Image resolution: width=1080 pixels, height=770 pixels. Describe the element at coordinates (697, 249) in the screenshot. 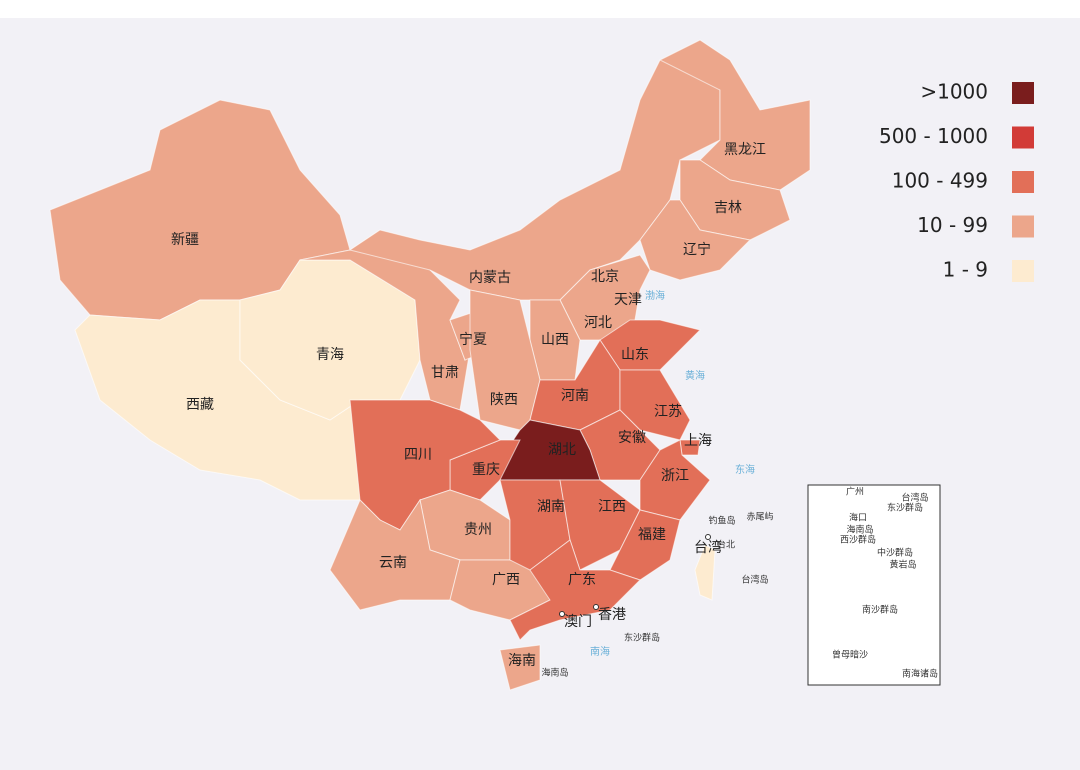

I see `province-label: 辽宁` at that location.